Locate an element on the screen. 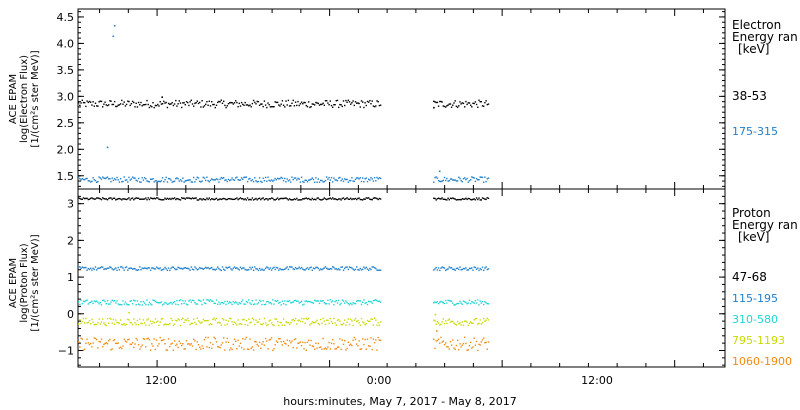  y-tick-label: 3.5 is located at coordinates (66, 70).